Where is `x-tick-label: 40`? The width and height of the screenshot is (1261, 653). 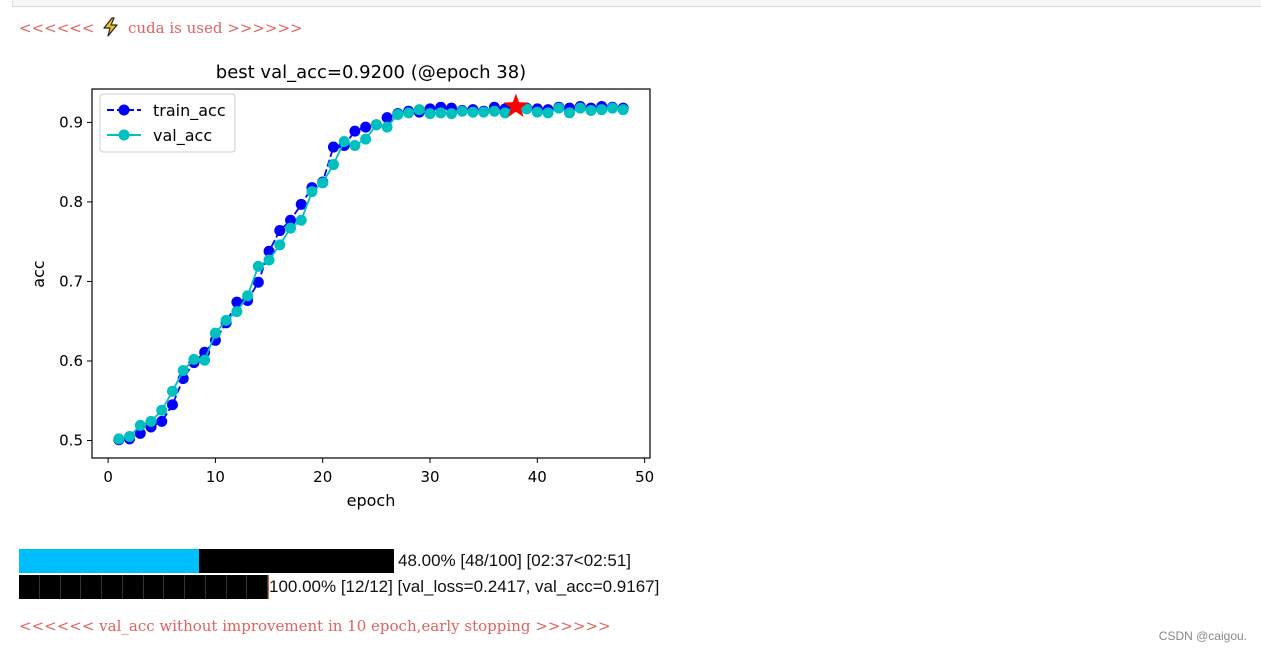
x-tick-label: 40 is located at coordinates (537, 477).